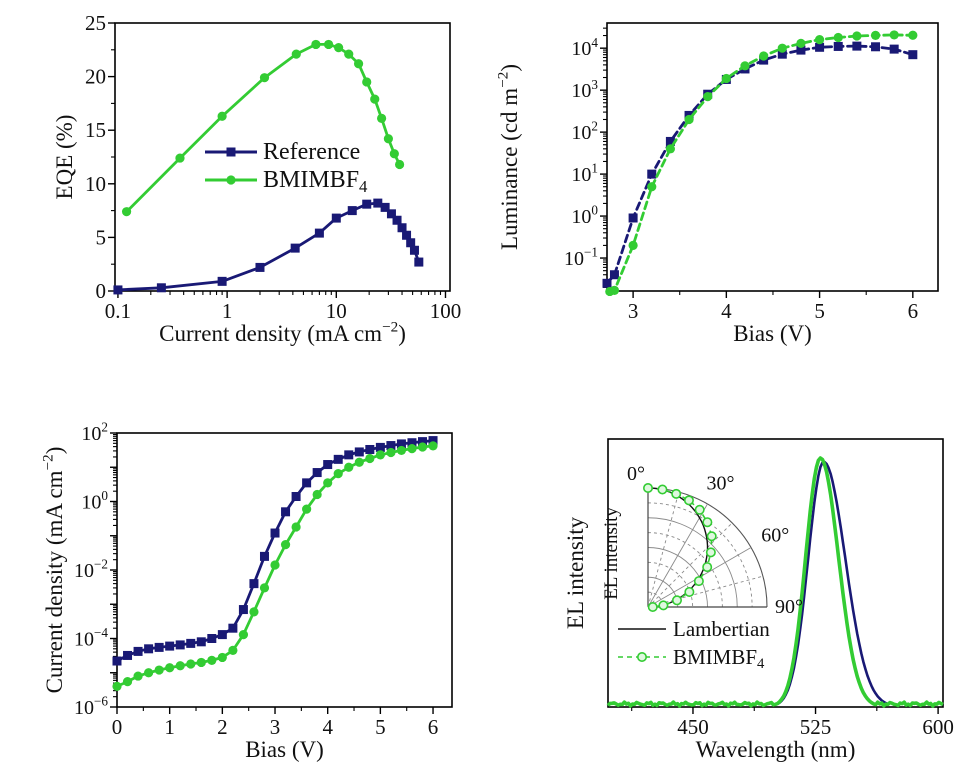 The width and height of the screenshot is (980, 781). What do you see at coordinates (816, 727) in the screenshot?
I see `x-tick-label: 525` at bounding box center [816, 727].